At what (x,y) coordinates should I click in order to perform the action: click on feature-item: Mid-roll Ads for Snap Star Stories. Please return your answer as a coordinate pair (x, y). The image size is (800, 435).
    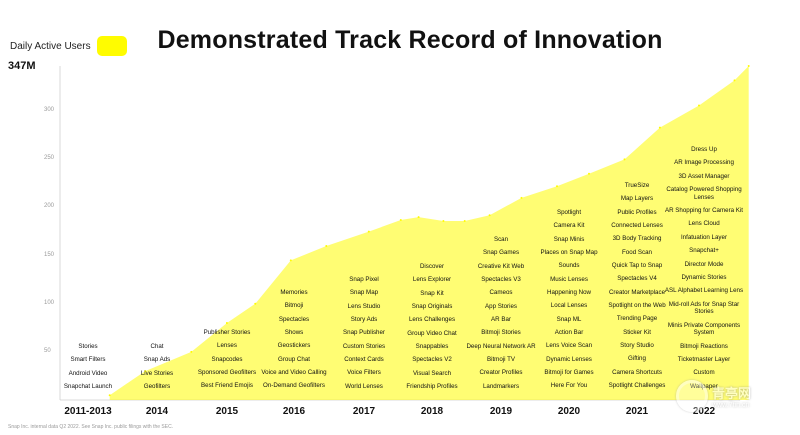
    Looking at the image, I should click on (704, 308).